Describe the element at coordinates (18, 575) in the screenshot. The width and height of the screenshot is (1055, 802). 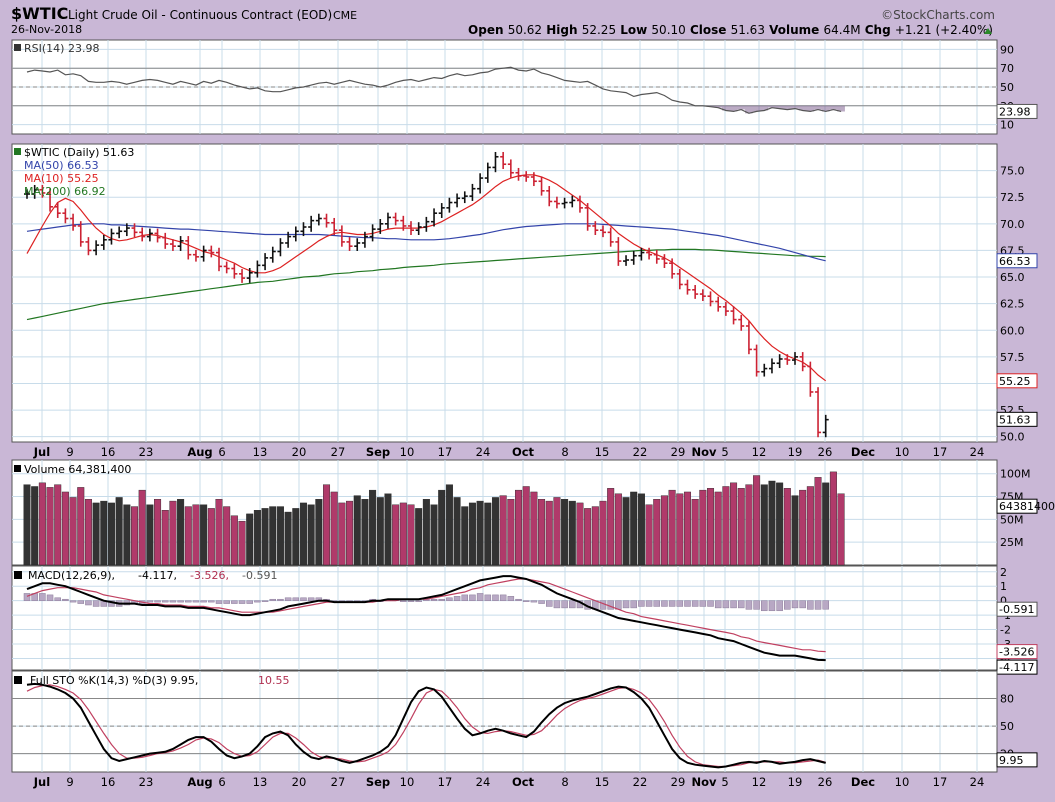
I see `macd-legend-swatch` at that location.